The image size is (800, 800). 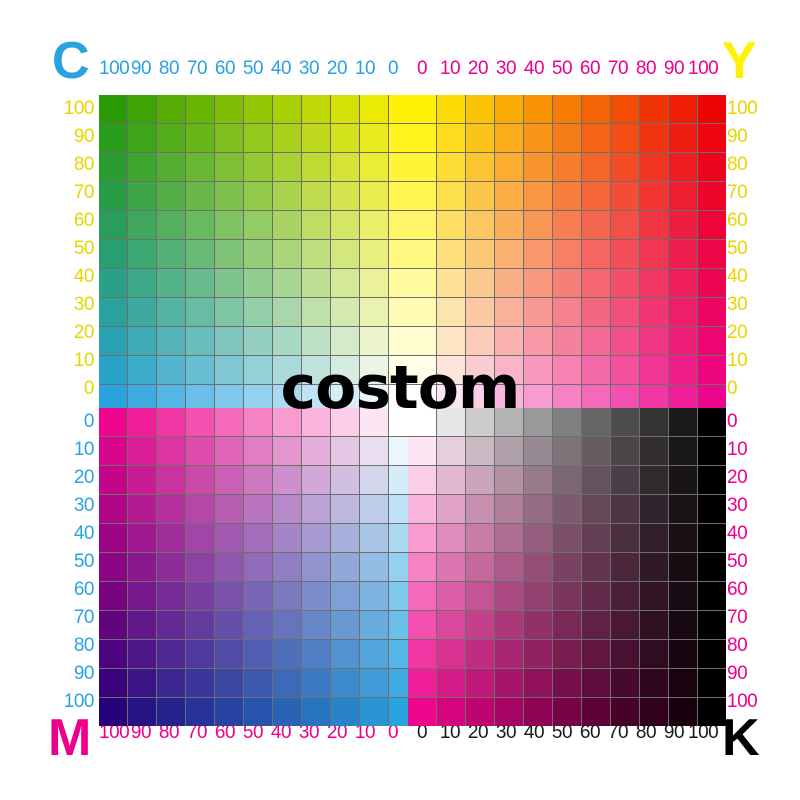 I want to click on axis-right-yellow: 100 90 80 70 60 50 40 30 20 10 0, so click(x=750, y=249).